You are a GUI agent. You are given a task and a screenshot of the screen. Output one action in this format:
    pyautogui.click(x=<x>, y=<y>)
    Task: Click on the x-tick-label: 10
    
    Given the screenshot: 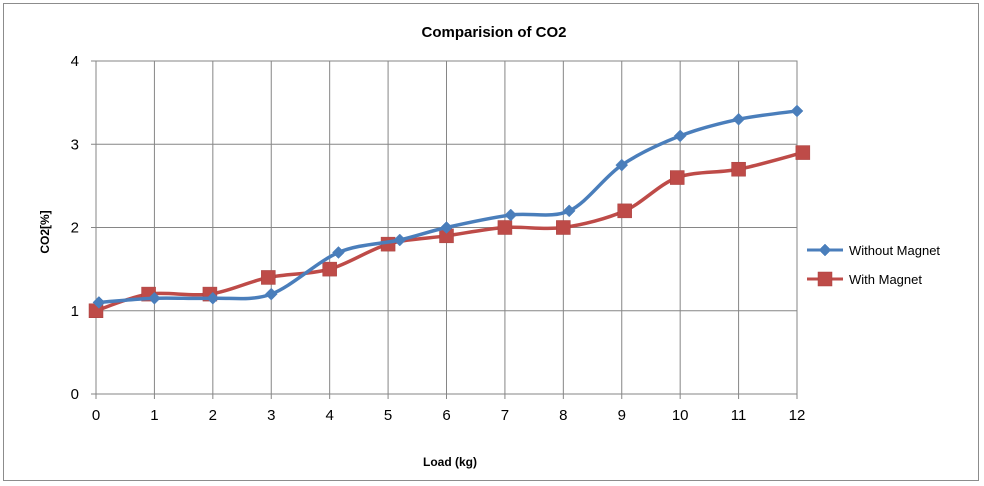 What is the action you would take?
    pyautogui.click(x=680, y=415)
    